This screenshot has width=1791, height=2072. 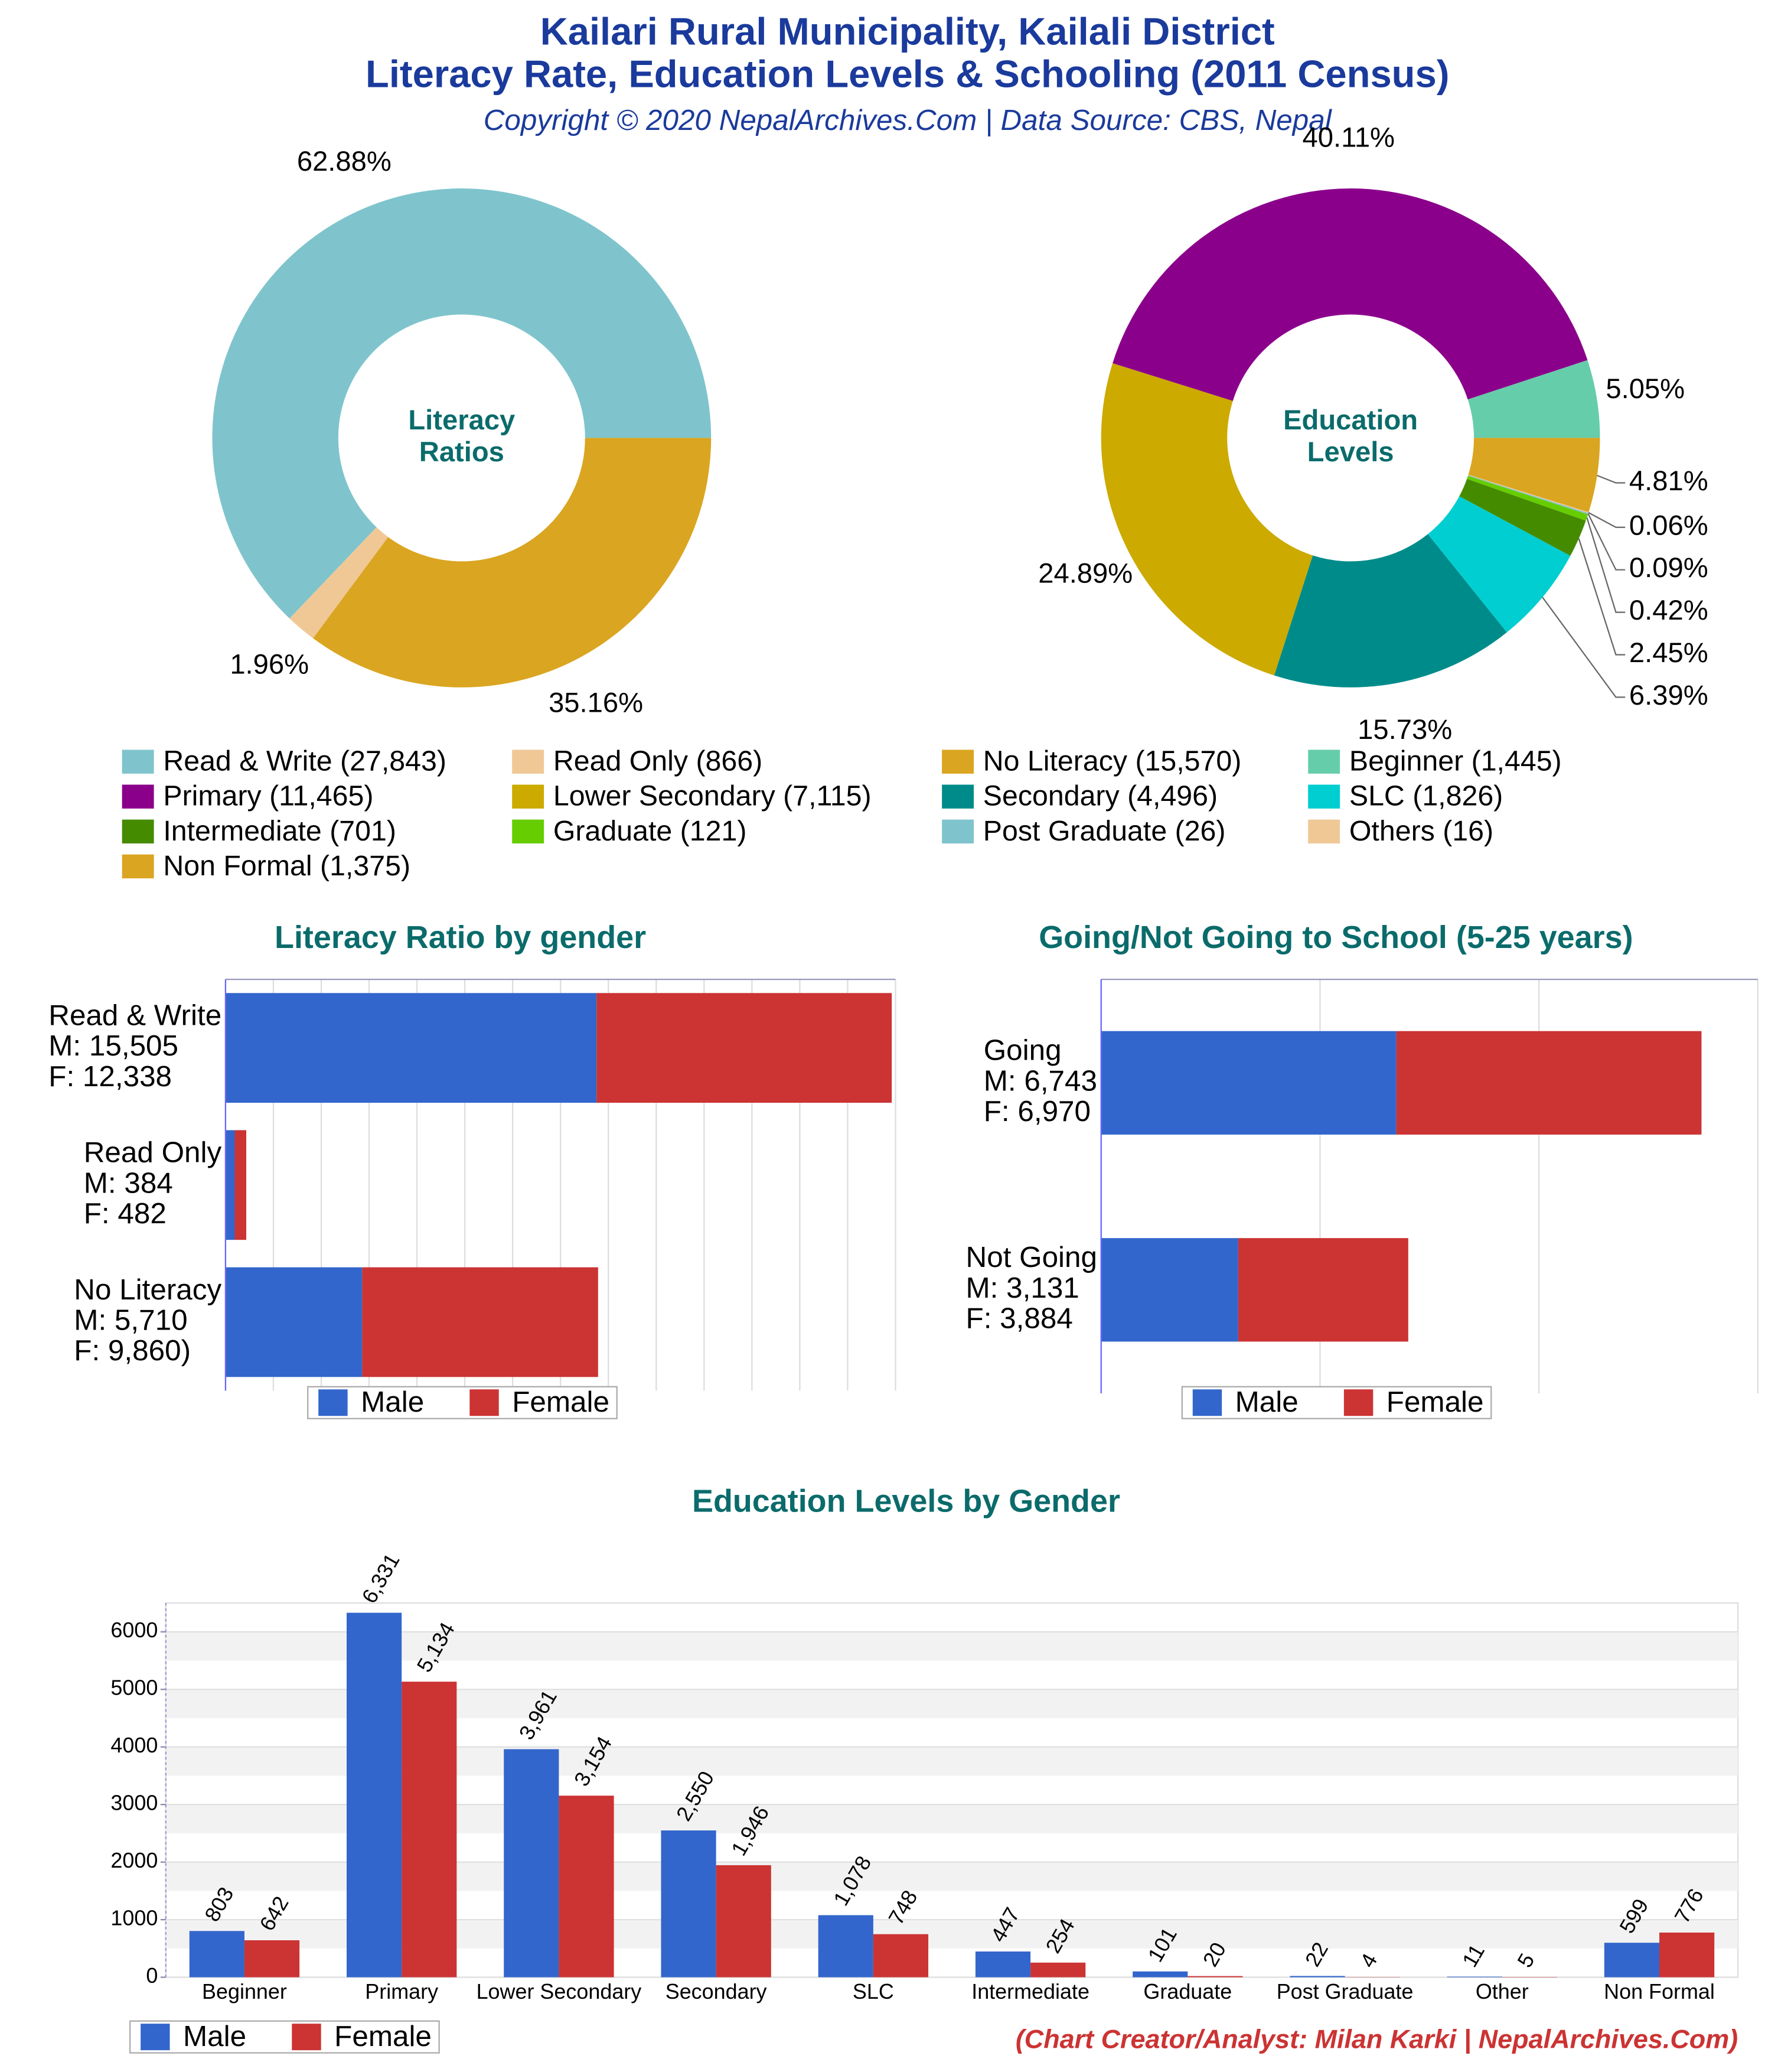 I want to click on pie-value-label: 6.39%, so click(x=1668, y=695).